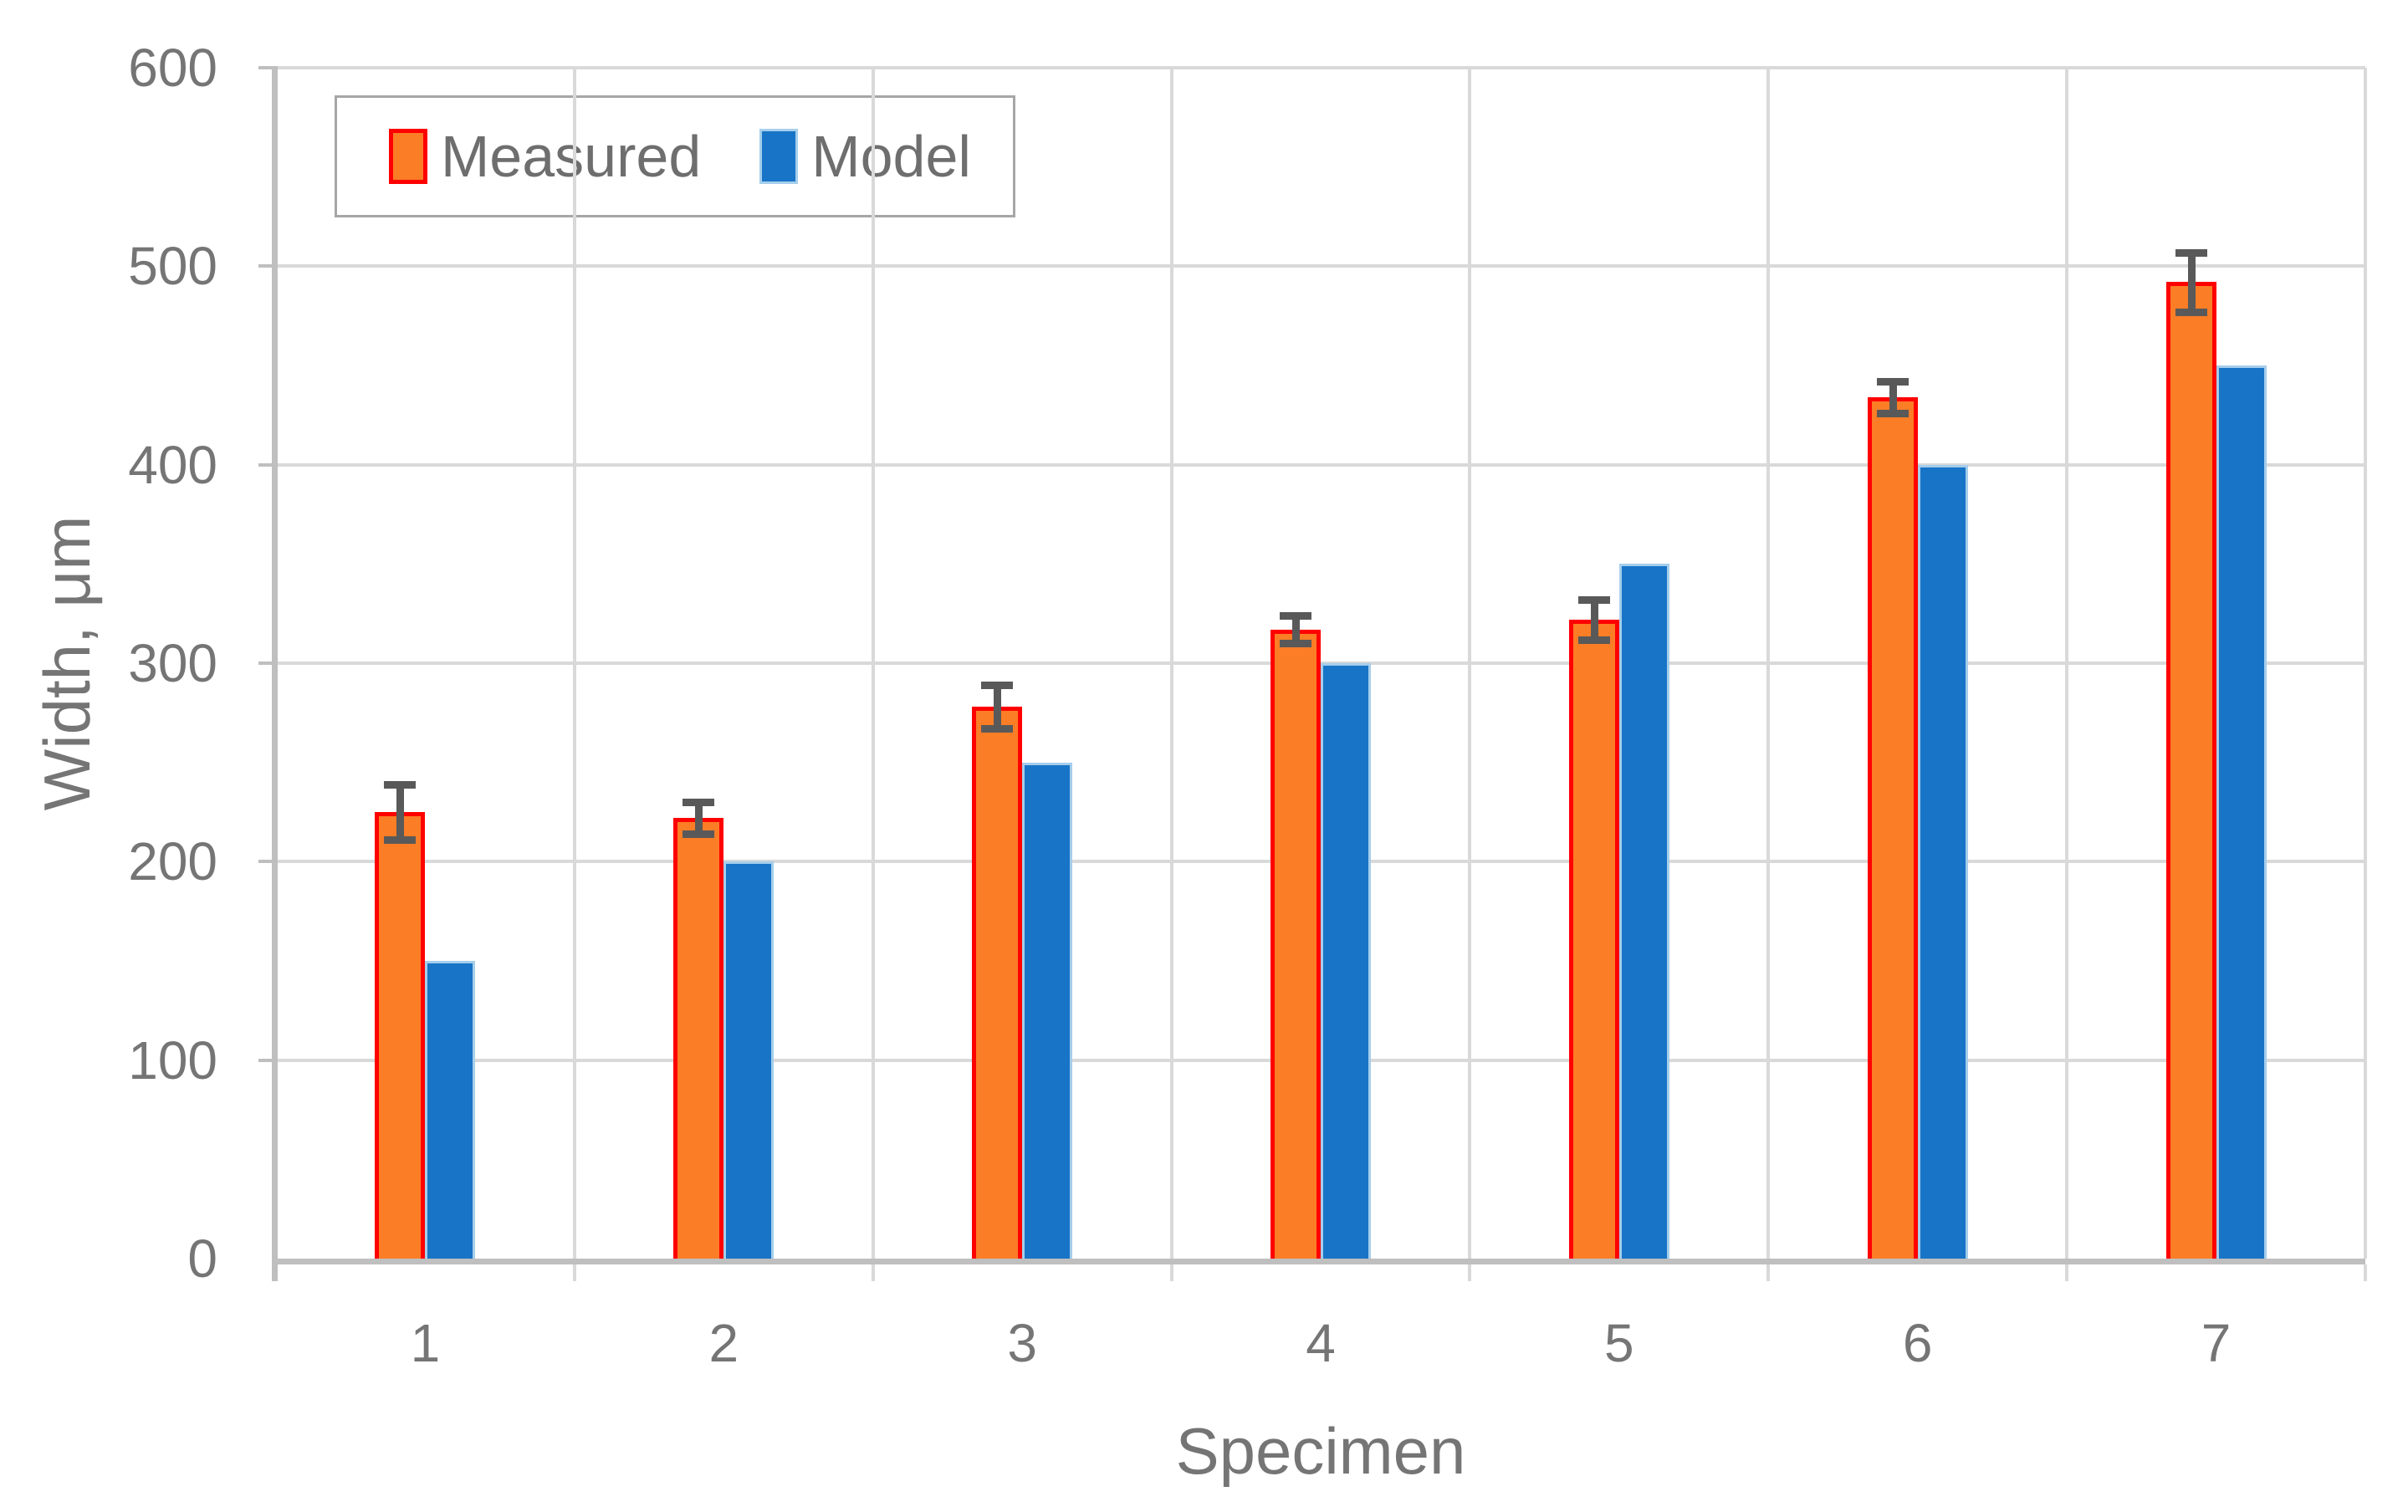 The height and width of the screenshot is (1512, 2408). What do you see at coordinates (202, 1258) in the screenshot?
I see `y-tick-label: 0` at bounding box center [202, 1258].